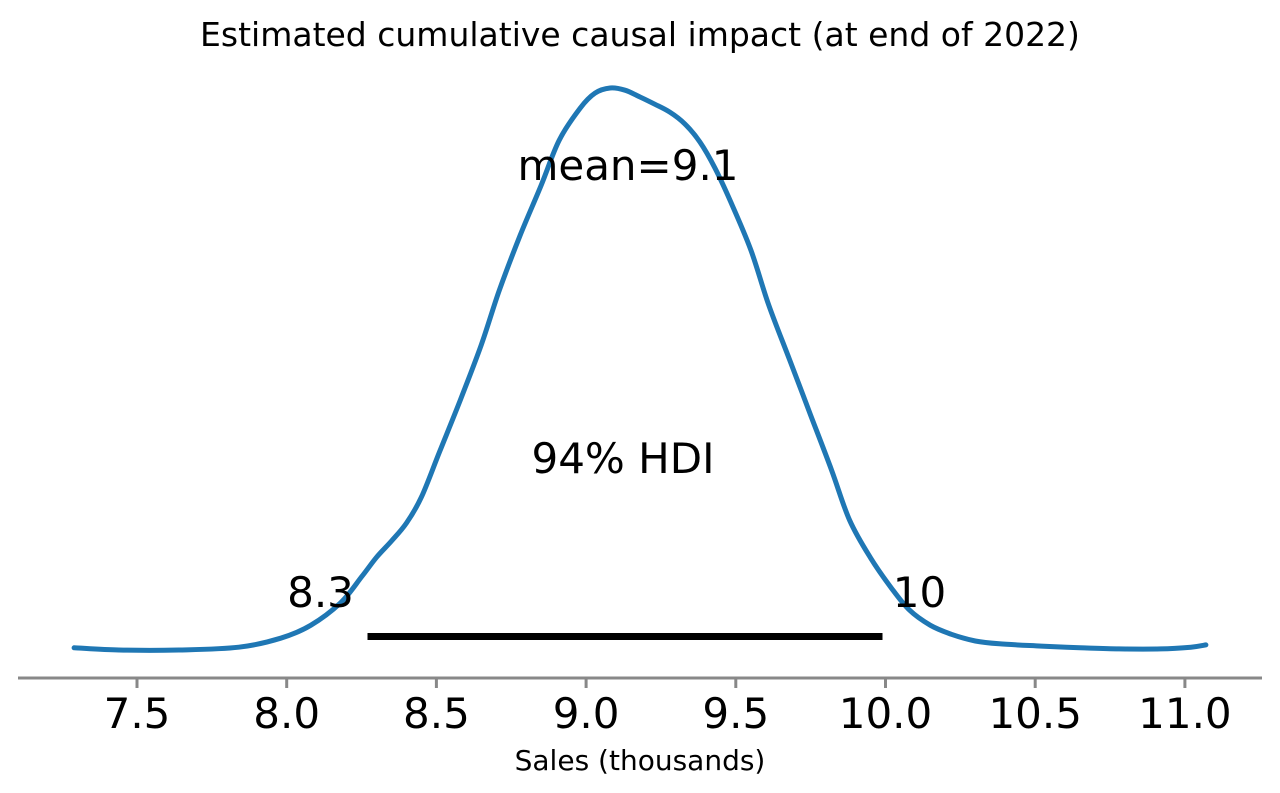 The image size is (1280, 793). Describe the element at coordinates (919, 592) in the screenshot. I see `hdi-upper-bound-label: 10` at that location.